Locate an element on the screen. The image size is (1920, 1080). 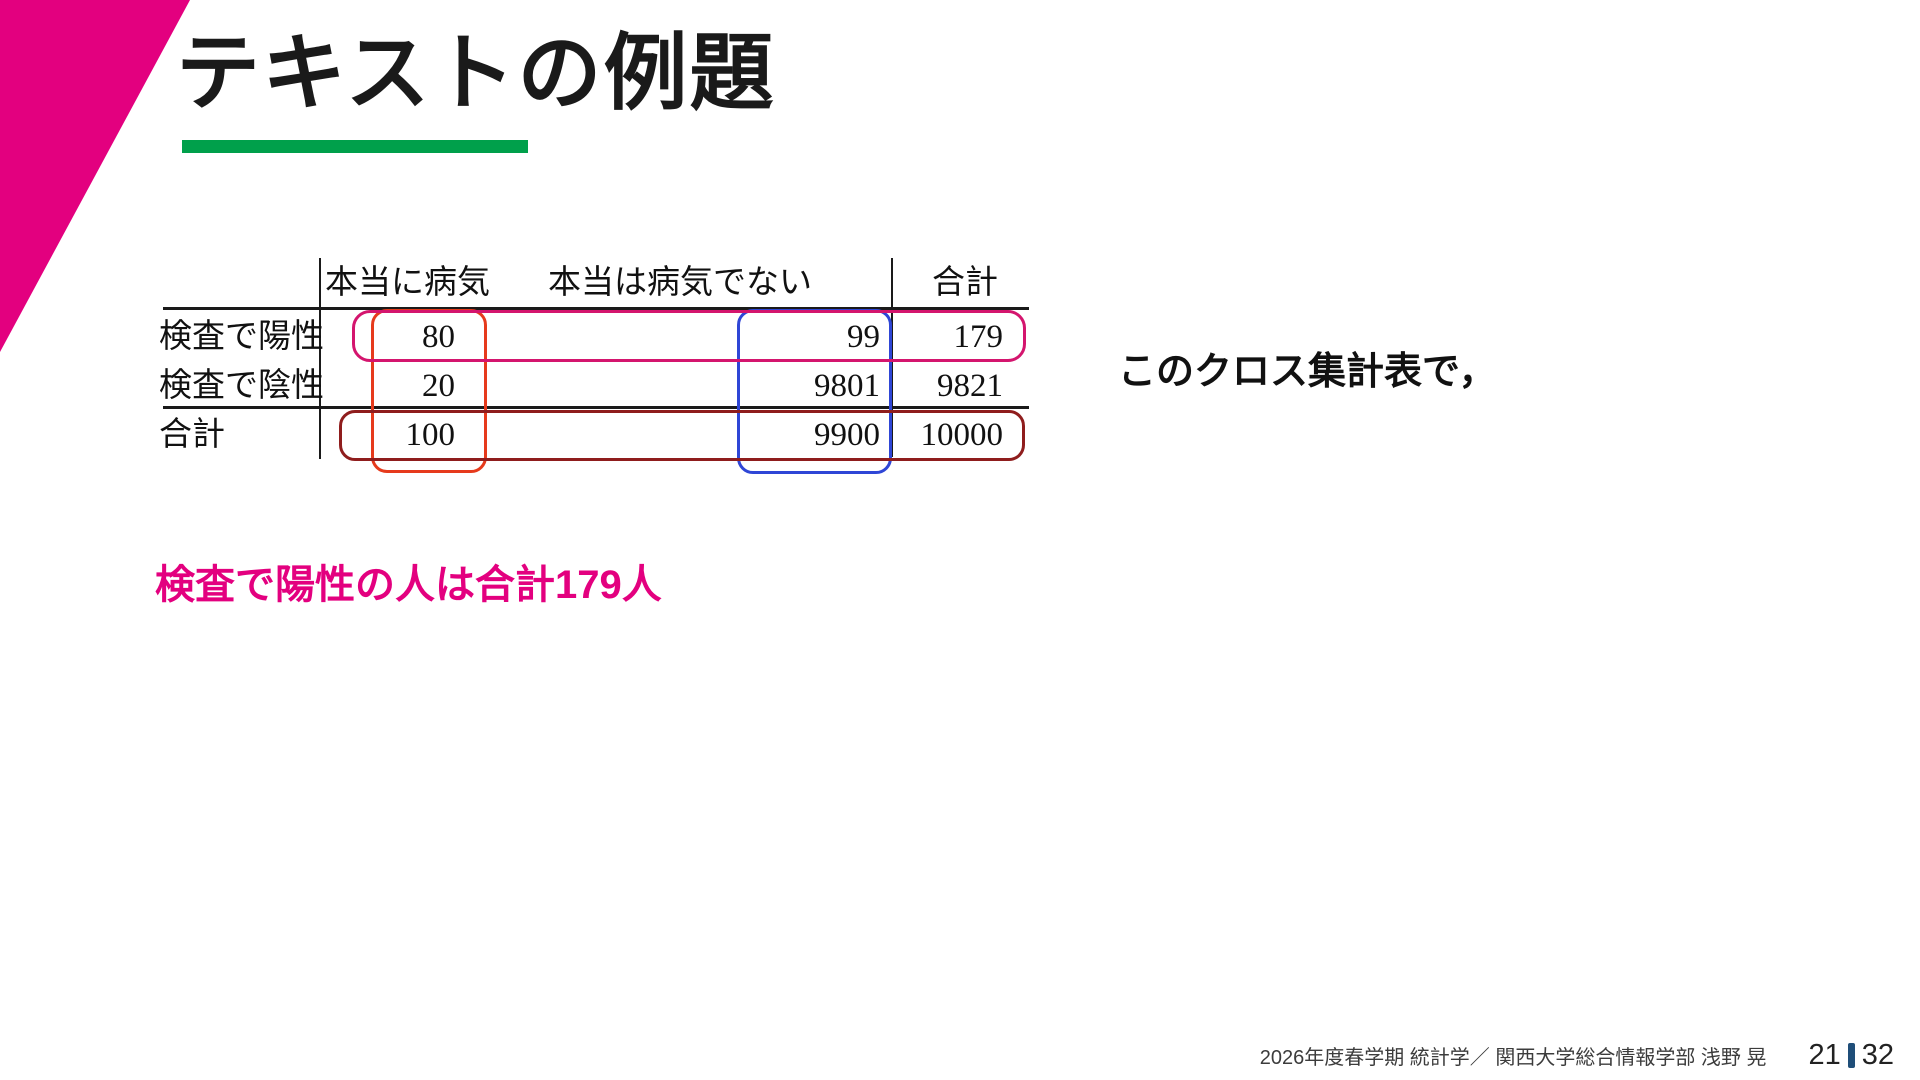
page-separator-bar is located at coordinates (1851, 1055).